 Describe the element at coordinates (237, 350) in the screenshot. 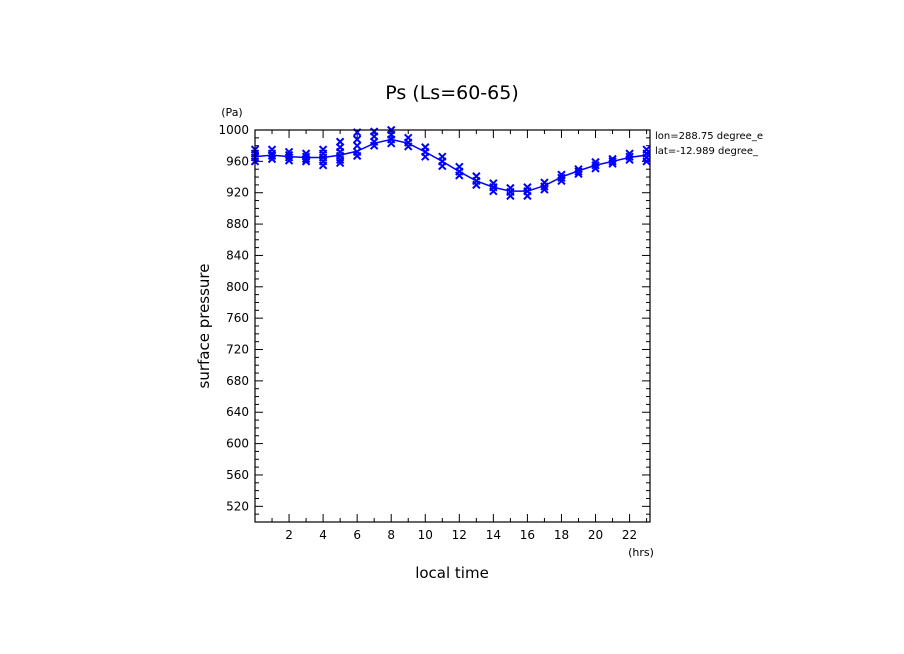

I see `y-tick-label: 720` at that location.